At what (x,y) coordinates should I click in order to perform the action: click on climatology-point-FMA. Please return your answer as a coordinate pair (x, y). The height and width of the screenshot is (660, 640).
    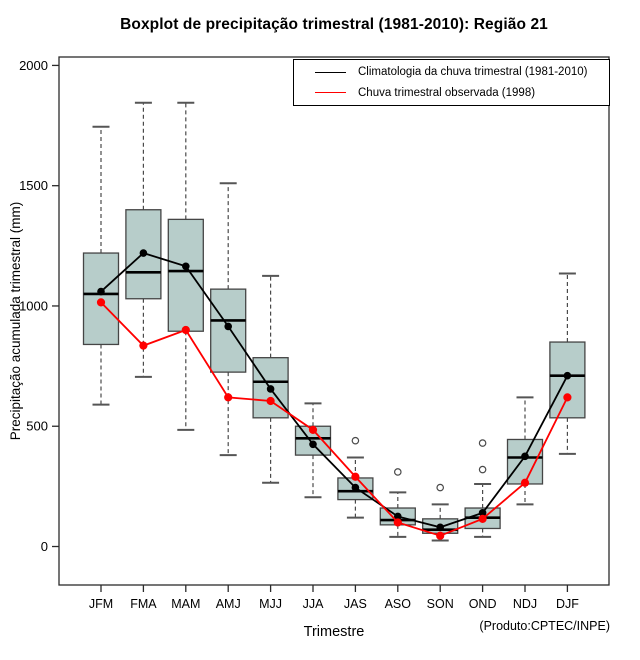
    Looking at the image, I should click on (143, 253).